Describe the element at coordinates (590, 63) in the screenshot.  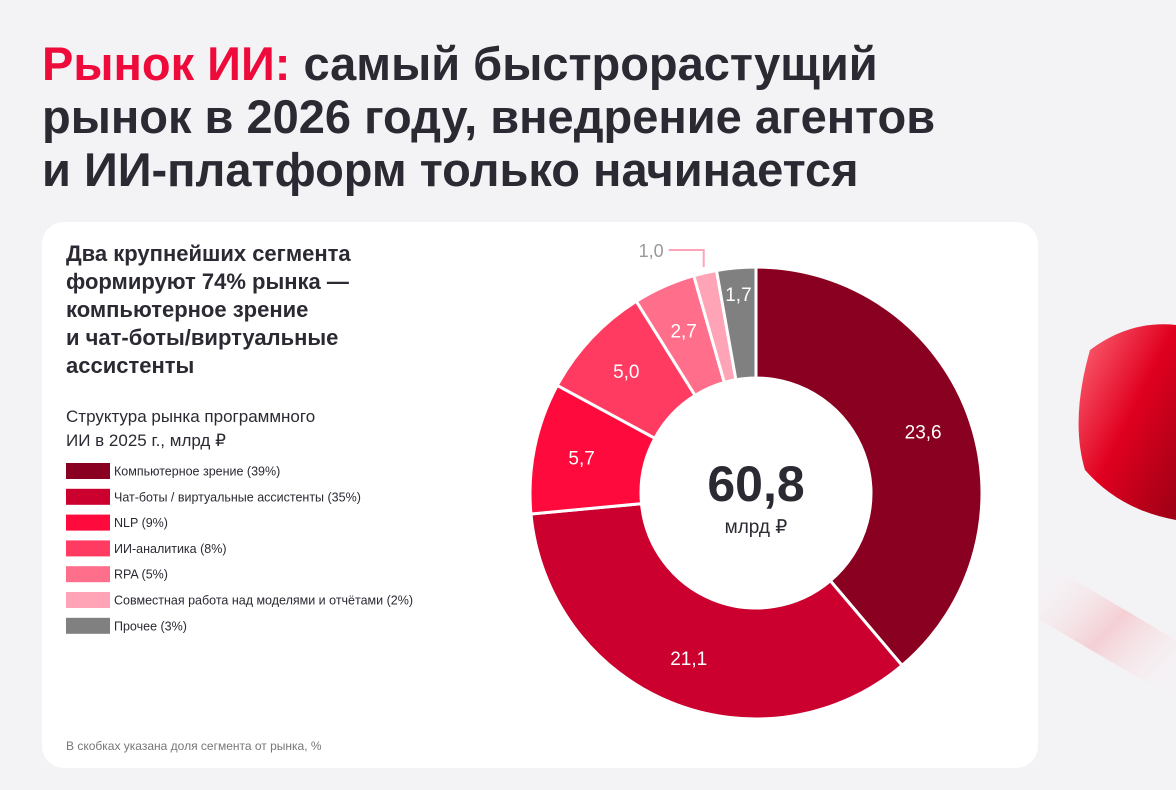
I see `title-text: самый быстрорастущий` at that location.